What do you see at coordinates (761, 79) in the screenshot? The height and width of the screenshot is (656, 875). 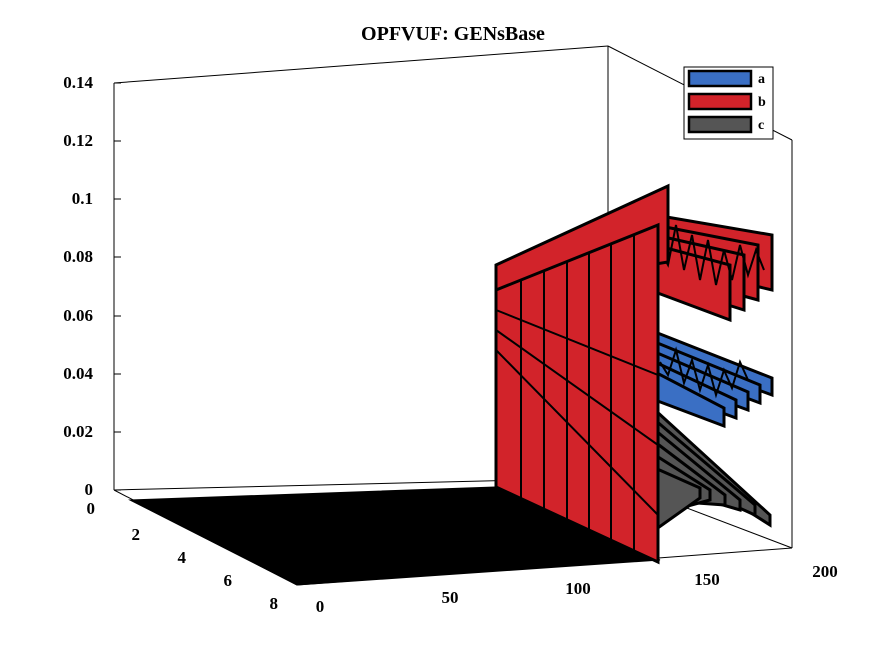 I see `legend-label-a: a` at bounding box center [761, 79].